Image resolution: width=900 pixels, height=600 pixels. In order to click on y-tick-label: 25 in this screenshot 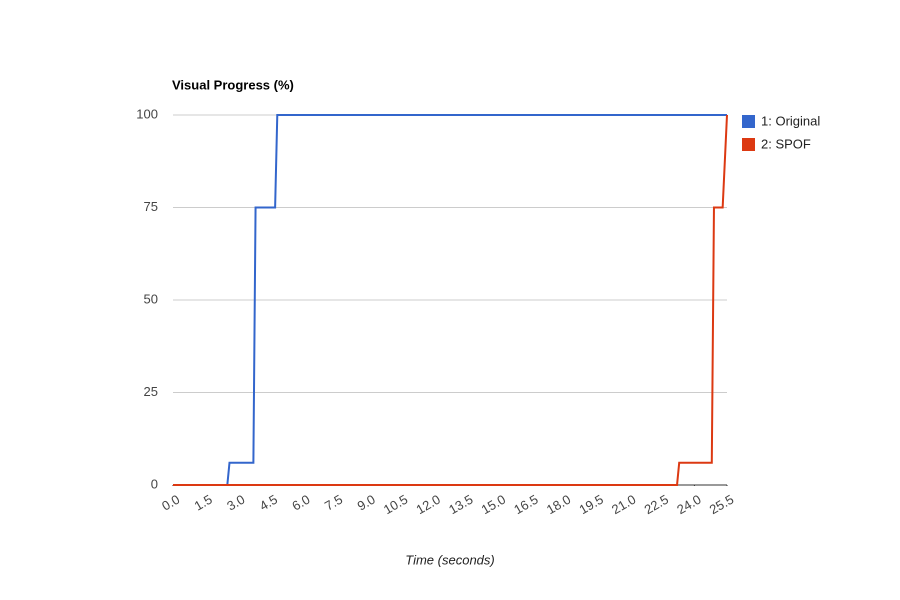, I will do `click(151, 391)`.